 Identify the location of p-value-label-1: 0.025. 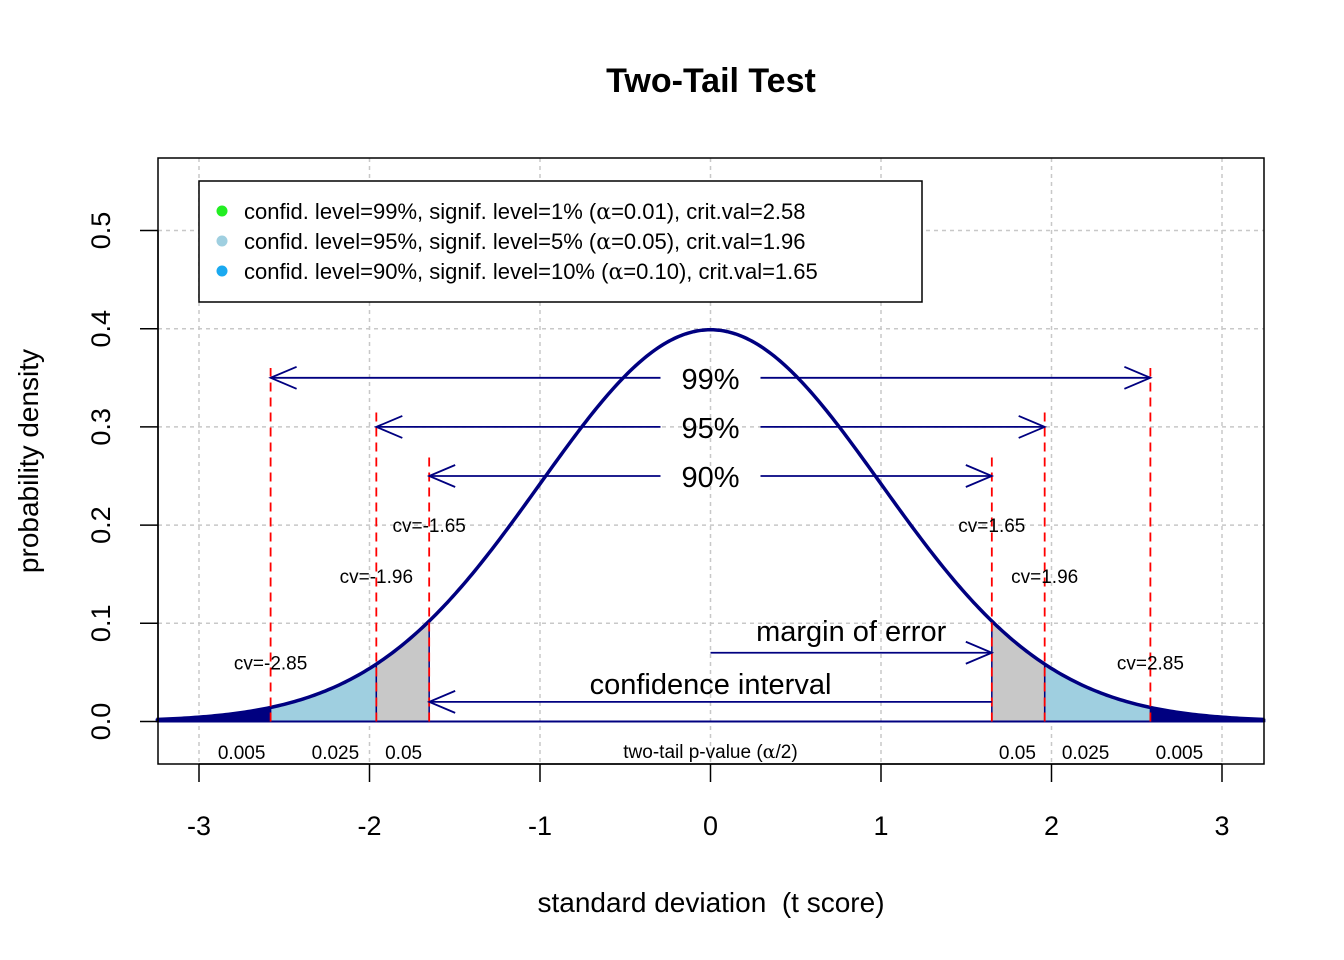
(336, 753).